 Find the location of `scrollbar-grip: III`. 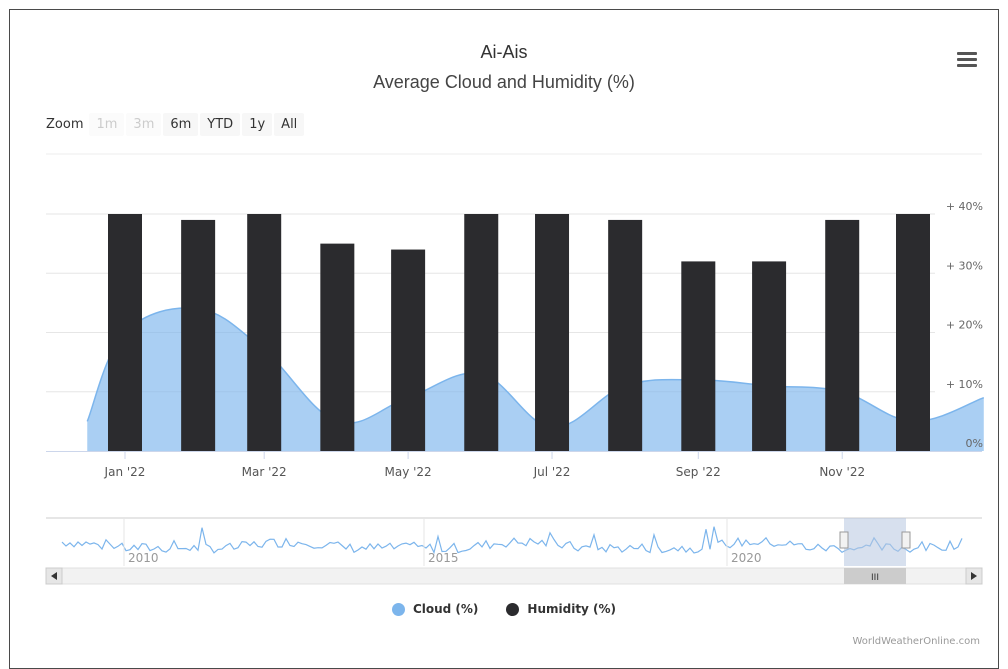

scrollbar-grip: III is located at coordinates (875, 578).